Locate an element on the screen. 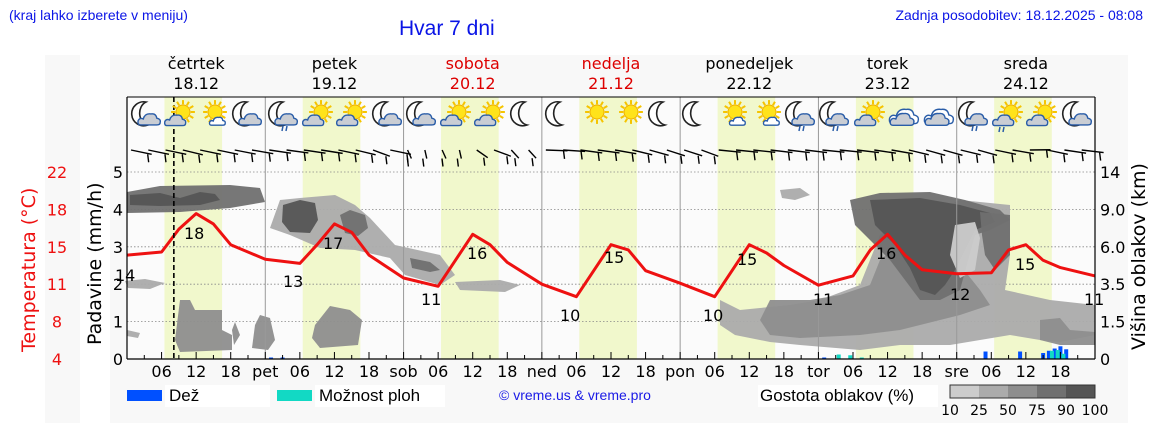 The height and width of the screenshot is (443, 1152). temperature-label: 15 is located at coordinates (614, 257).